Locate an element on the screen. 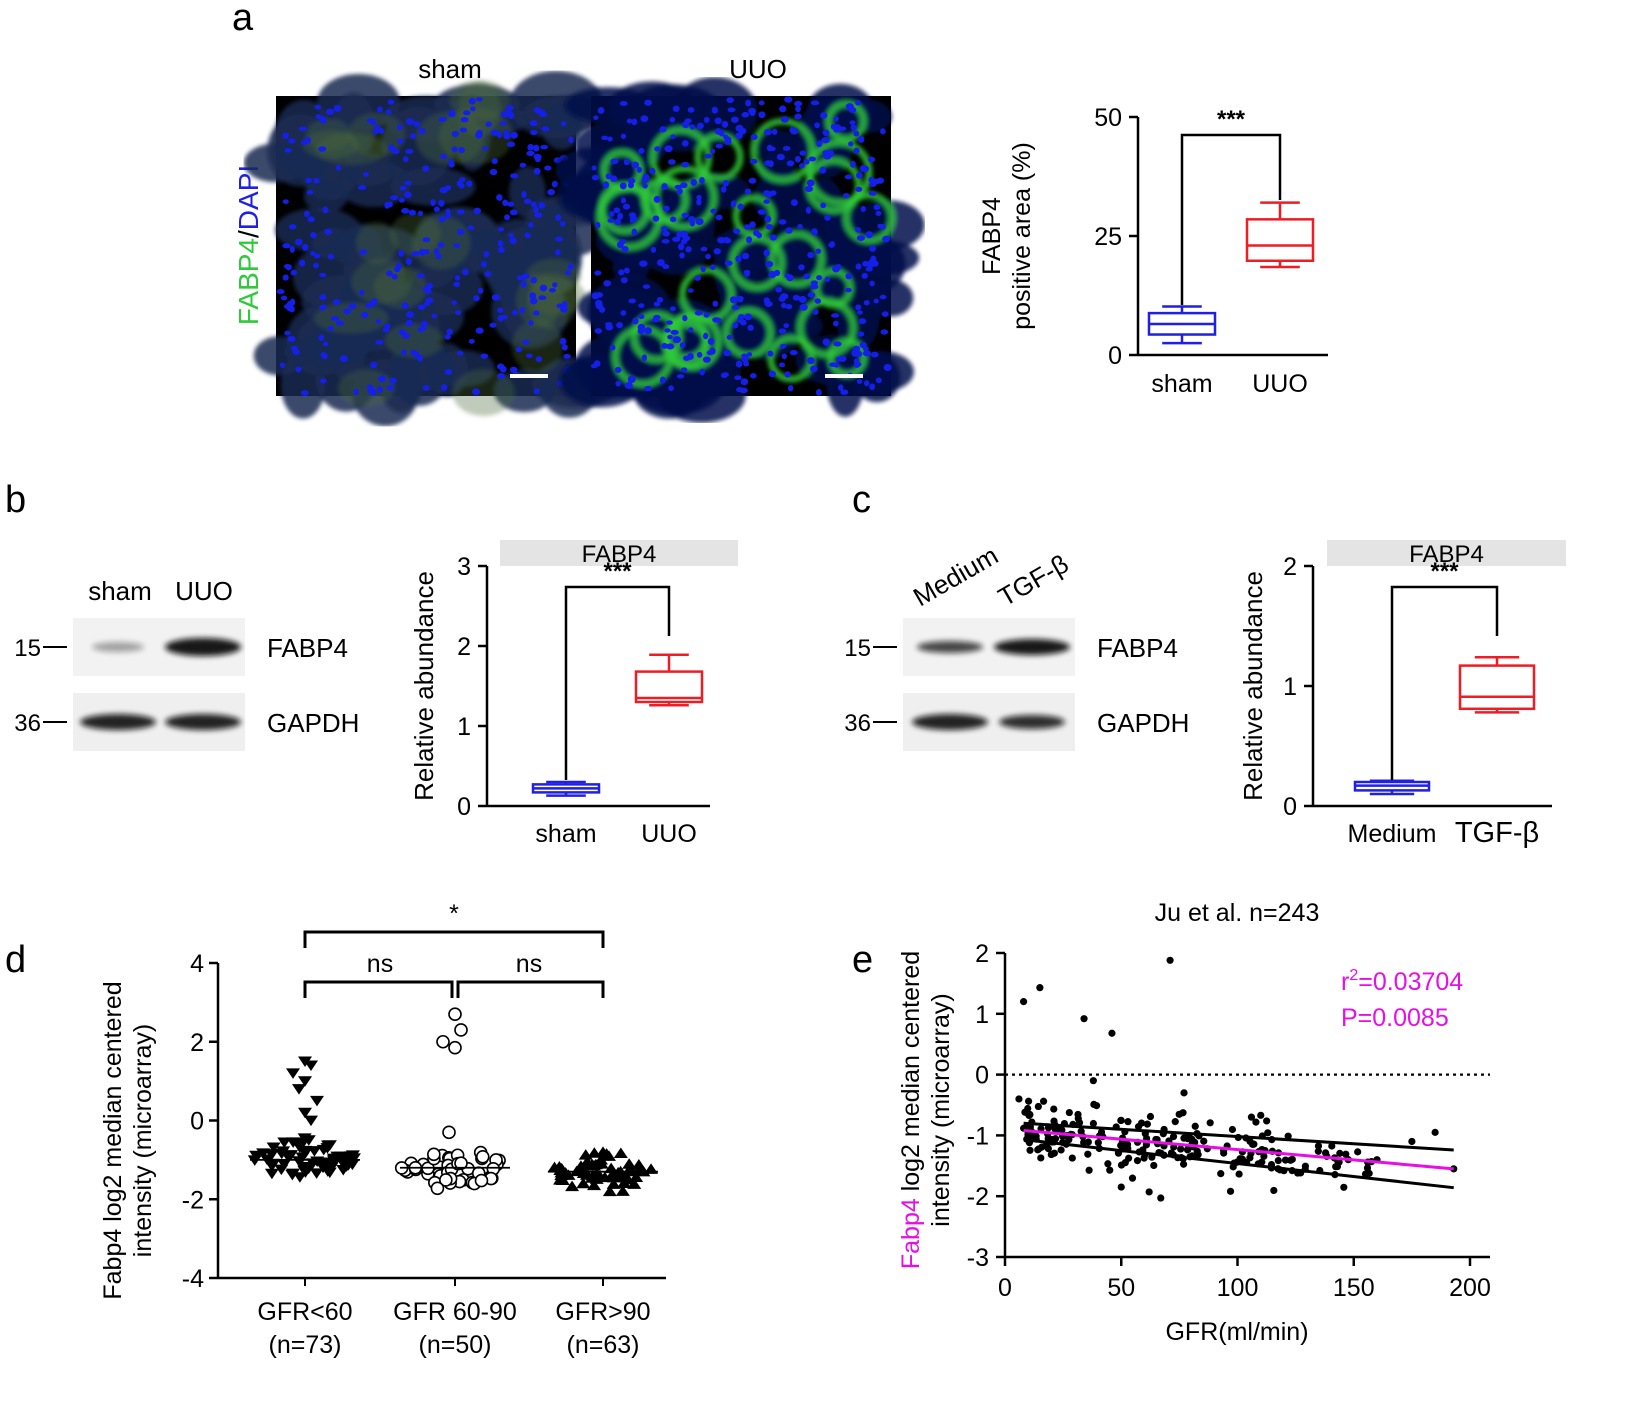  x-category-n: (n=73) is located at coordinates (305, 1345).